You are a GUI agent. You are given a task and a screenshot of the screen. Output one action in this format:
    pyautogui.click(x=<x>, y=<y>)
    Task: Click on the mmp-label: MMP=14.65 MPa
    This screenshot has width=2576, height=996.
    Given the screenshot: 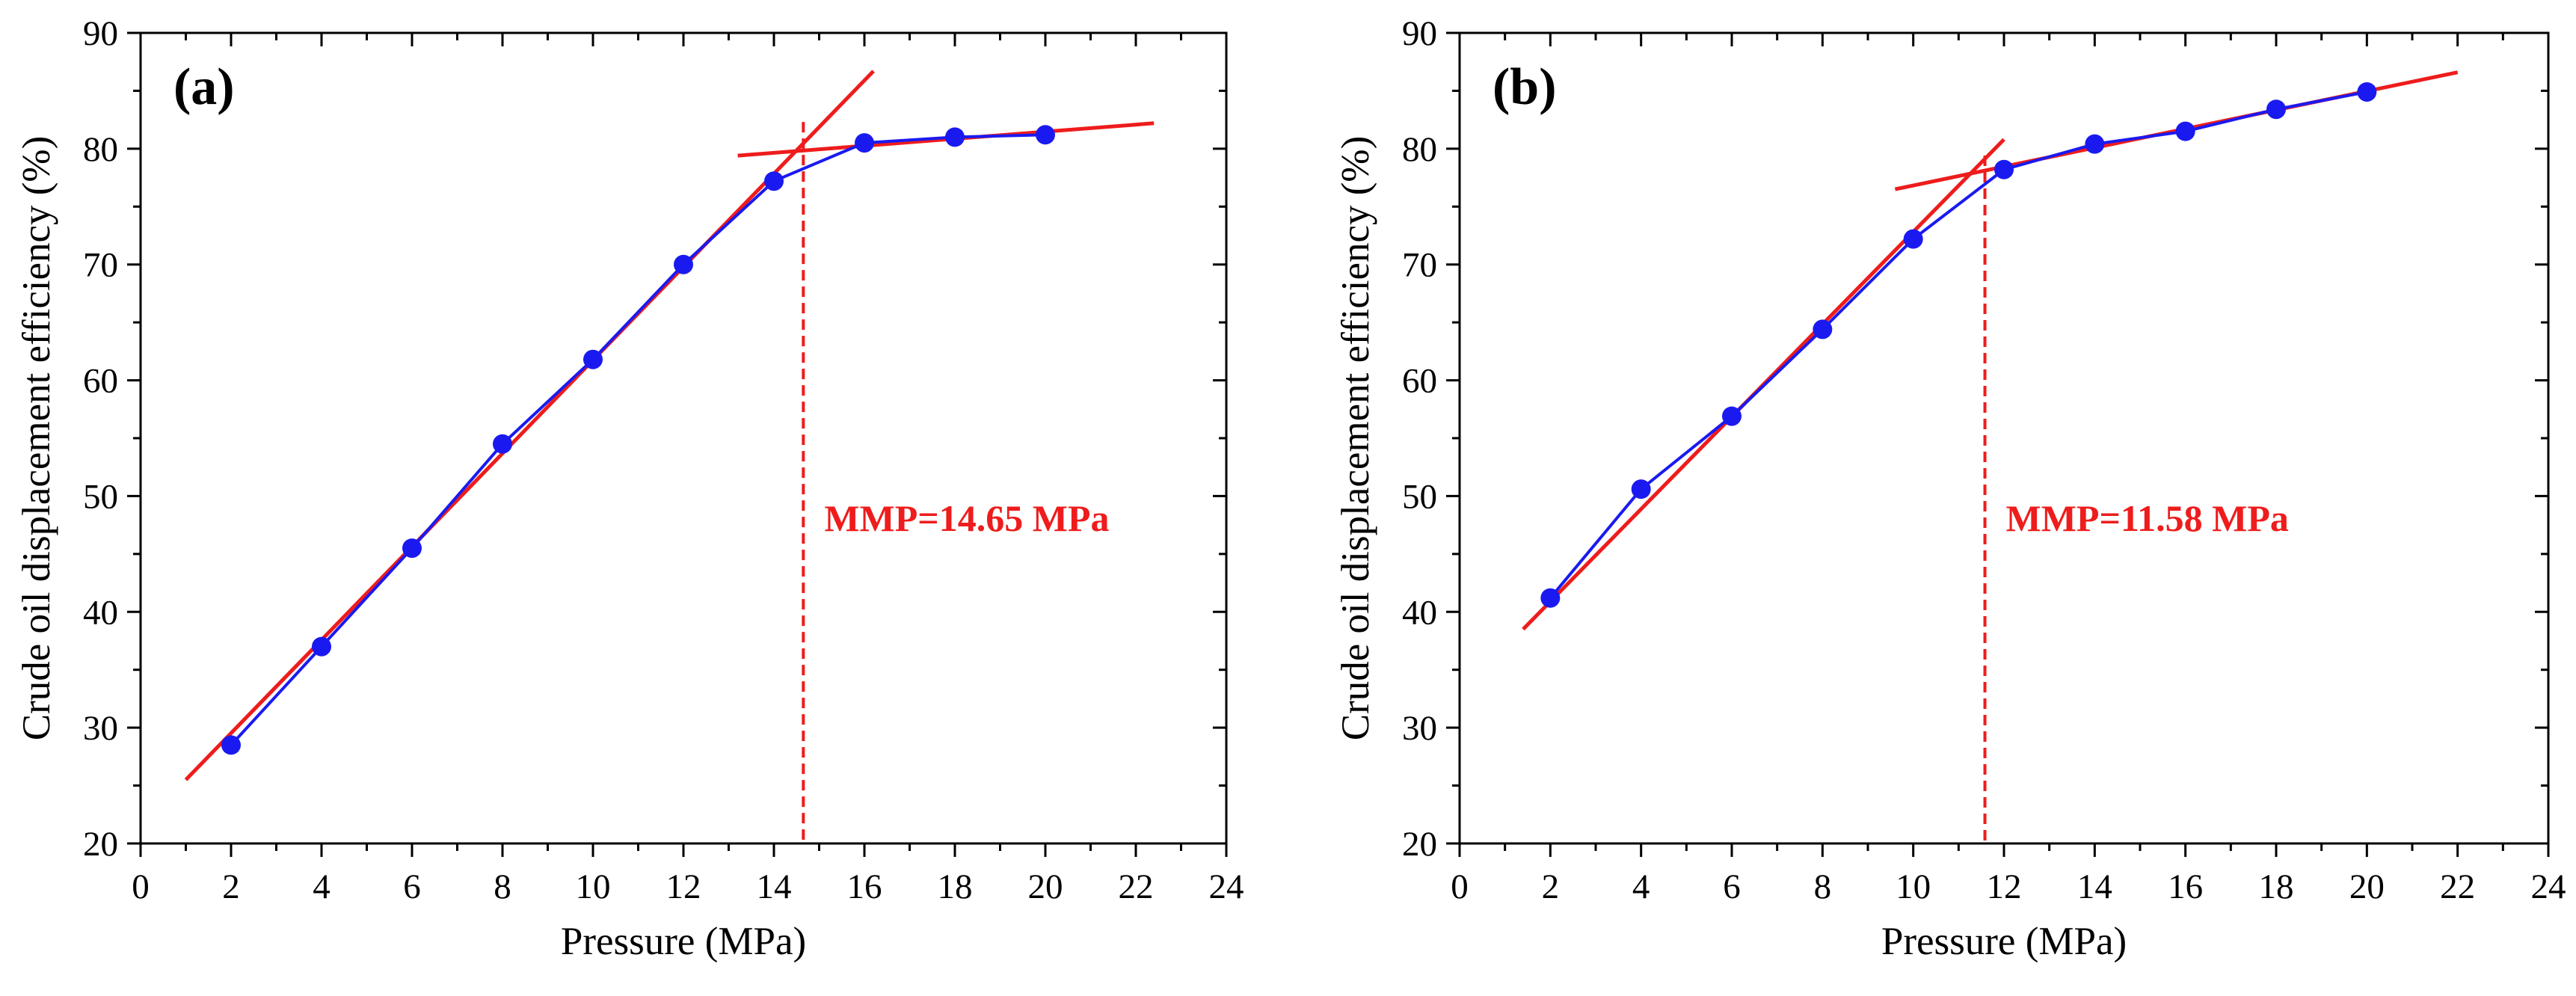 What is the action you would take?
    pyautogui.click(x=966, y=518)
    